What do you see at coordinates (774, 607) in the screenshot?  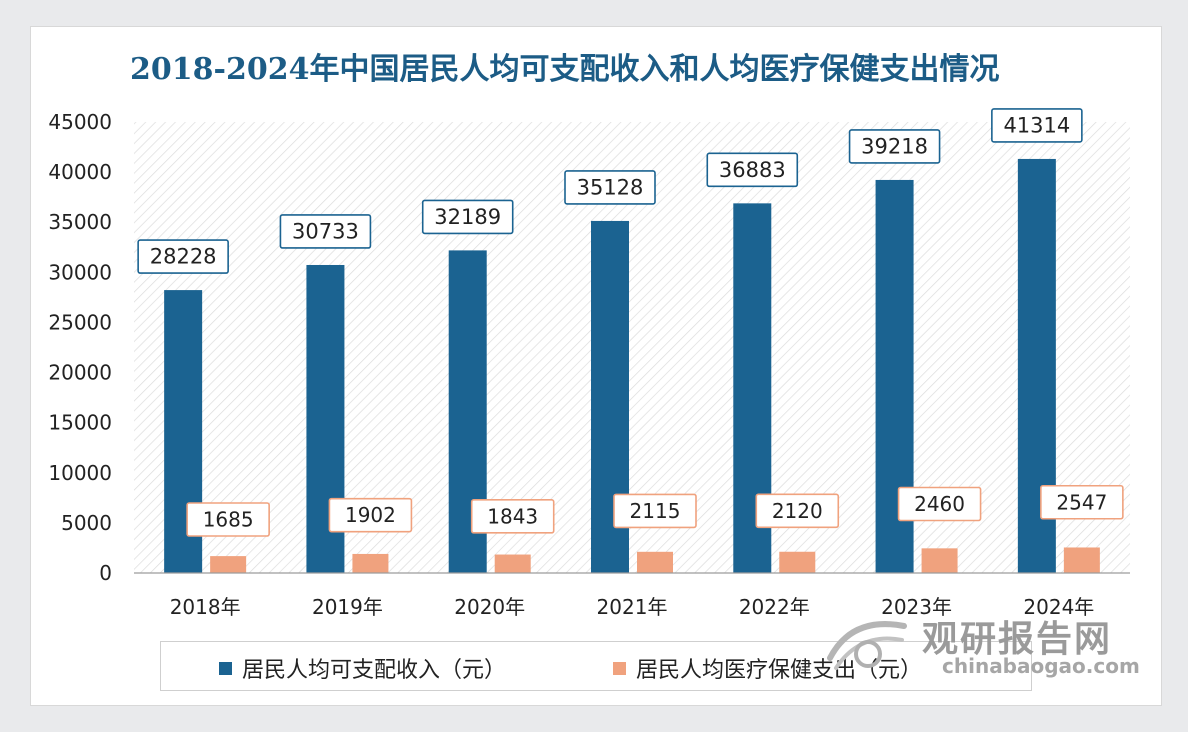 I see `x-tick-label: 2022年` at bounding box center [774, 607].